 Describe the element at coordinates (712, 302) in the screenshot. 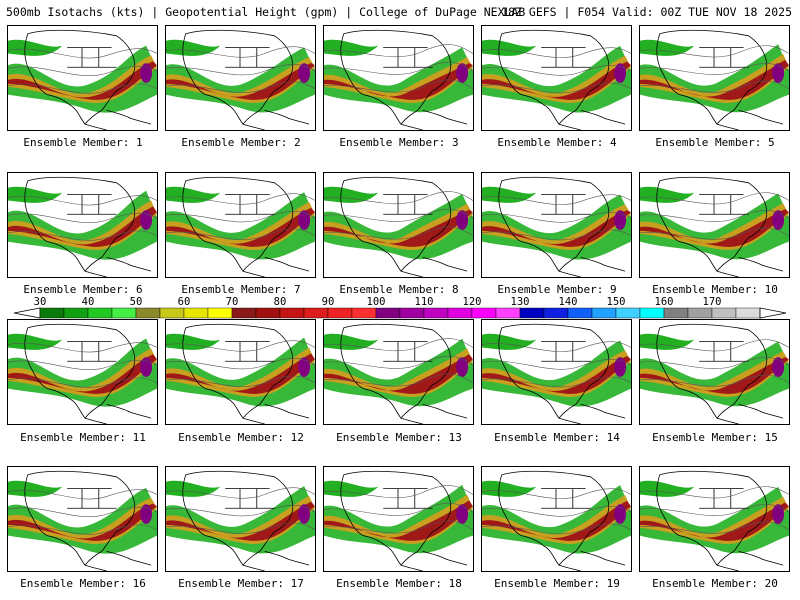

I see `colorbar-tick-label: 170` at that location.